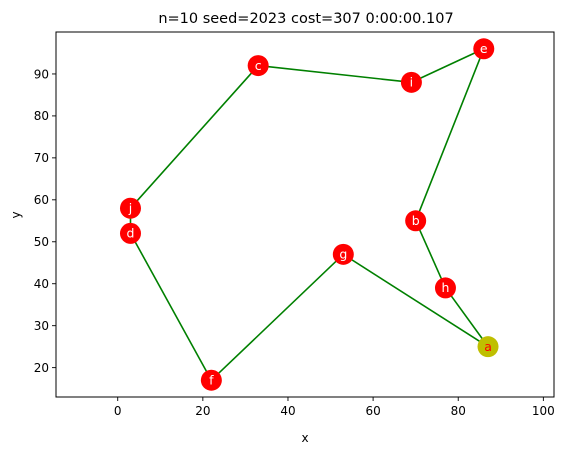  I want to click on node-label-d: d, so click(131, 233).